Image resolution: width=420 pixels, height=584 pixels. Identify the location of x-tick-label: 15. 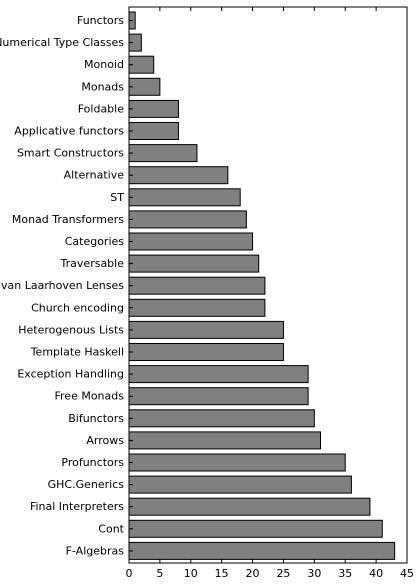
(222, 573).